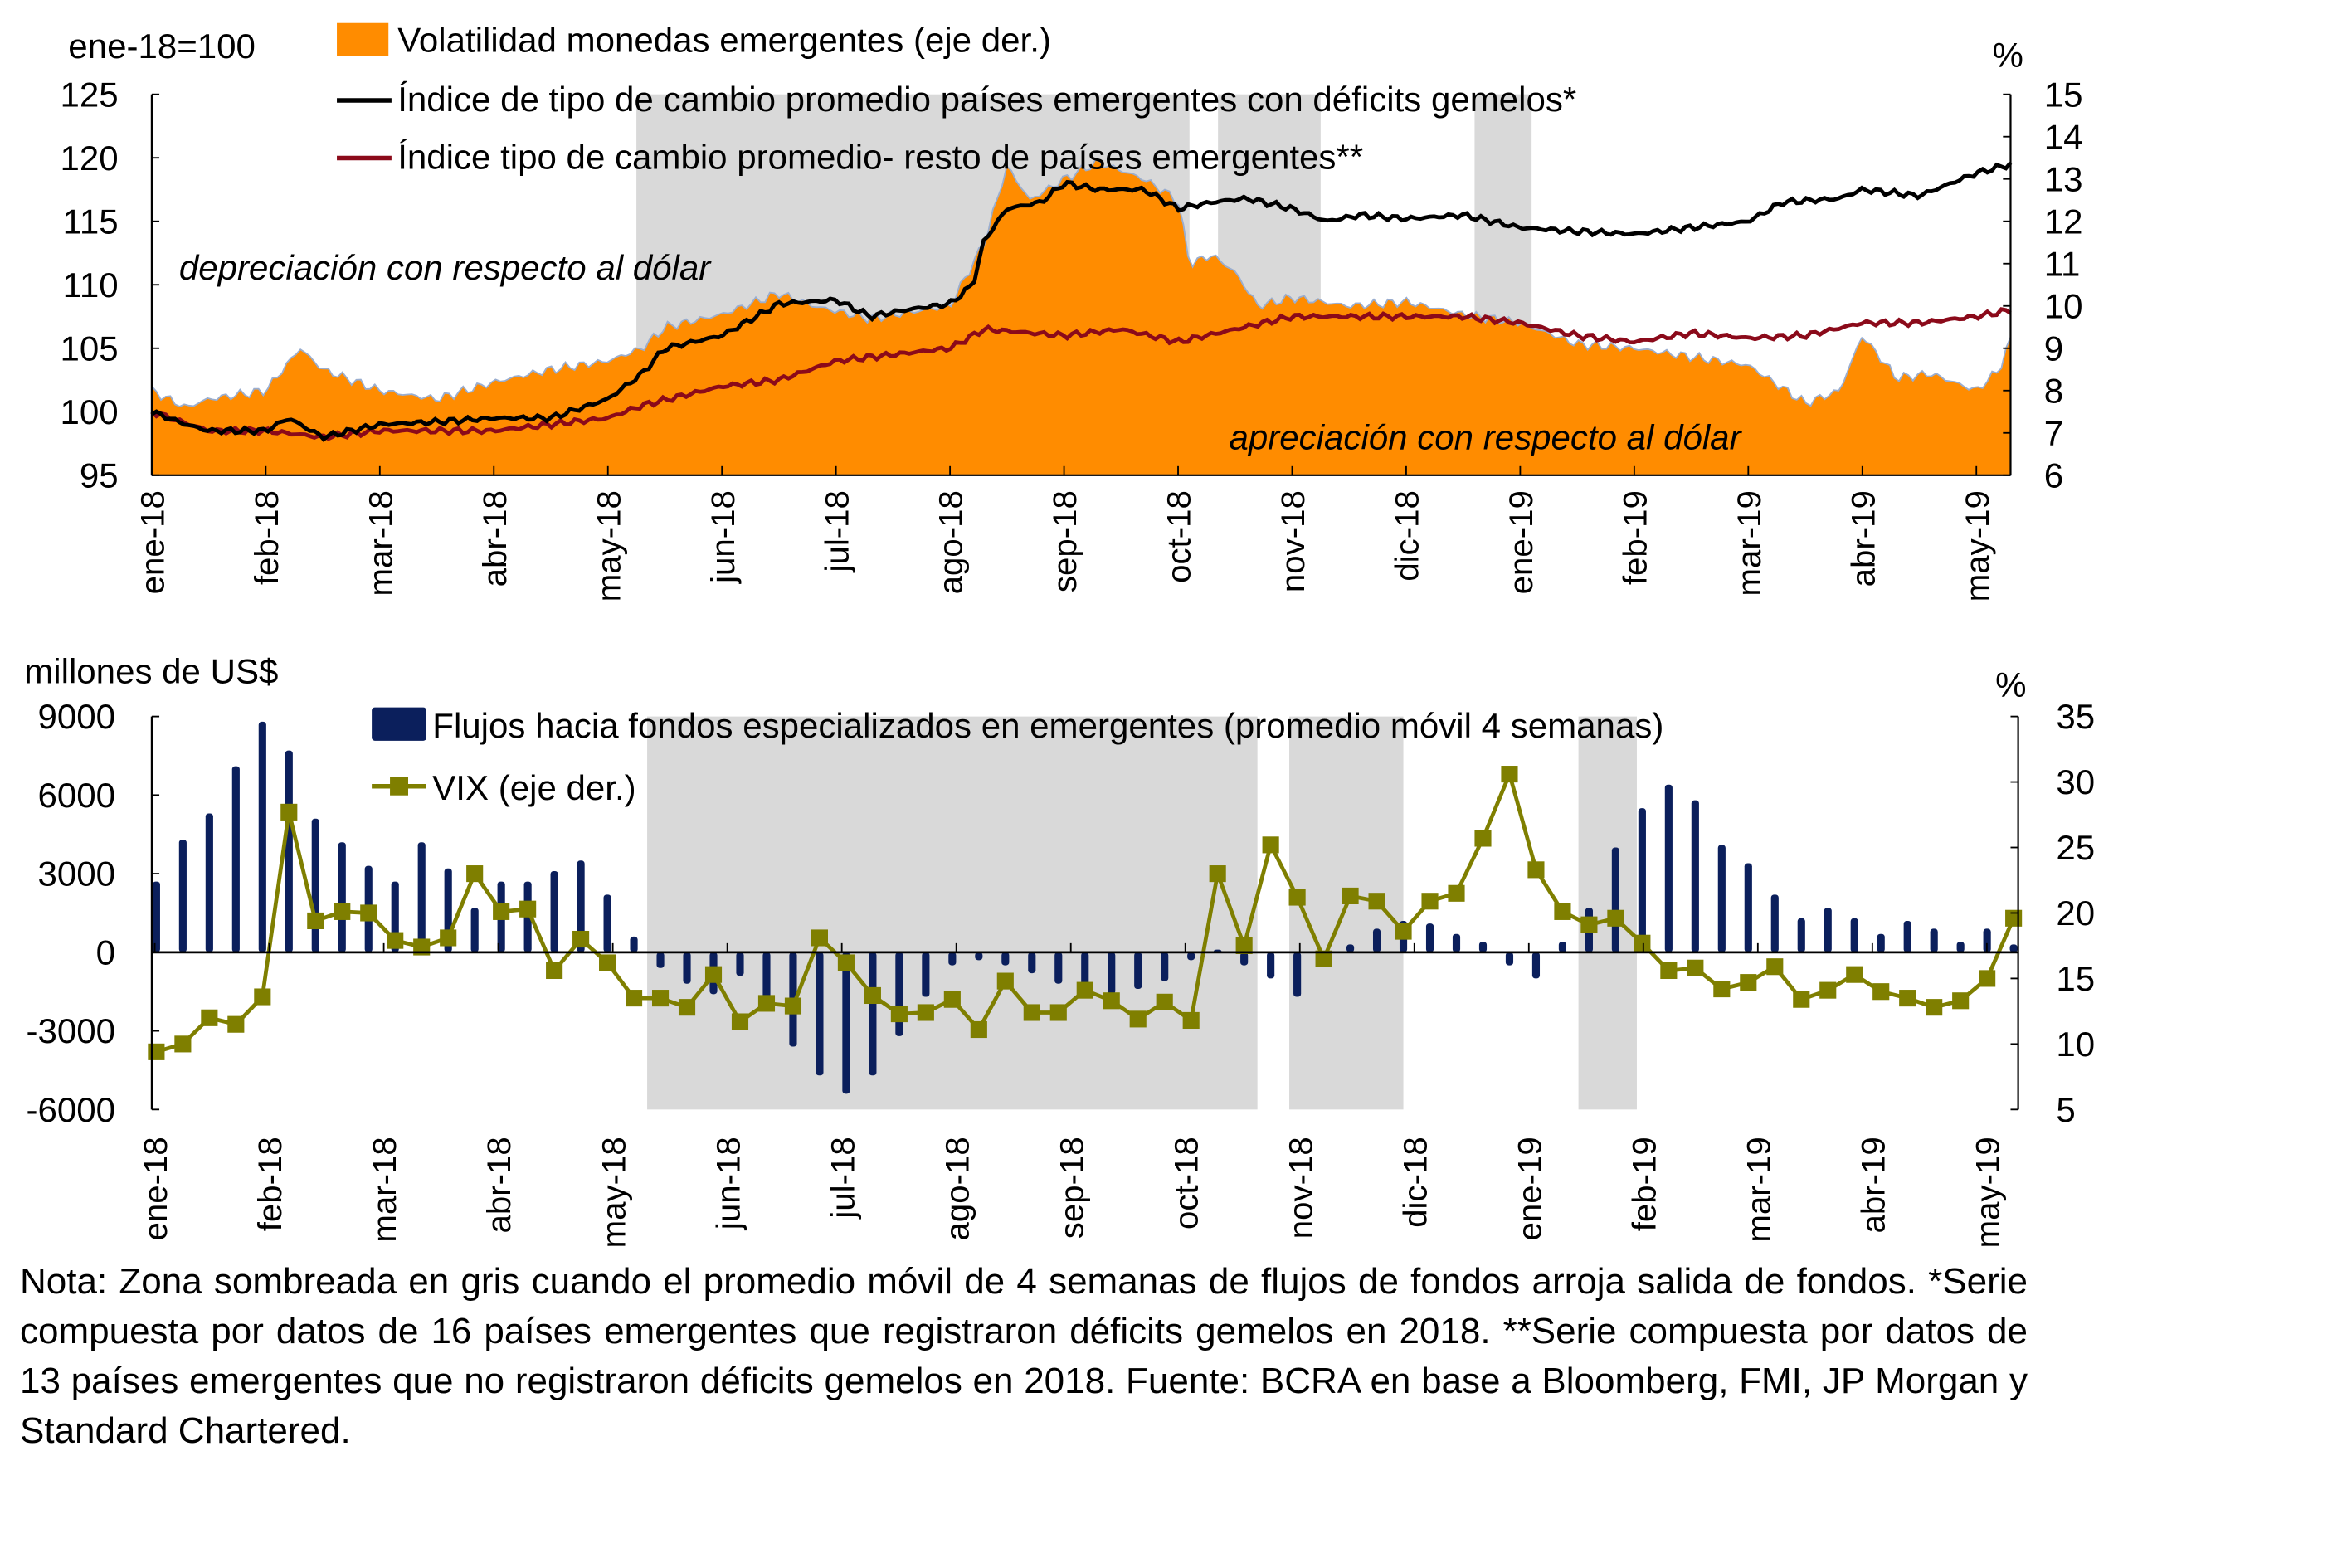  Describe the element at coordinates (162, 46) in the screenshot. I see `top-left-axis-label: ene-18=100` at that location.